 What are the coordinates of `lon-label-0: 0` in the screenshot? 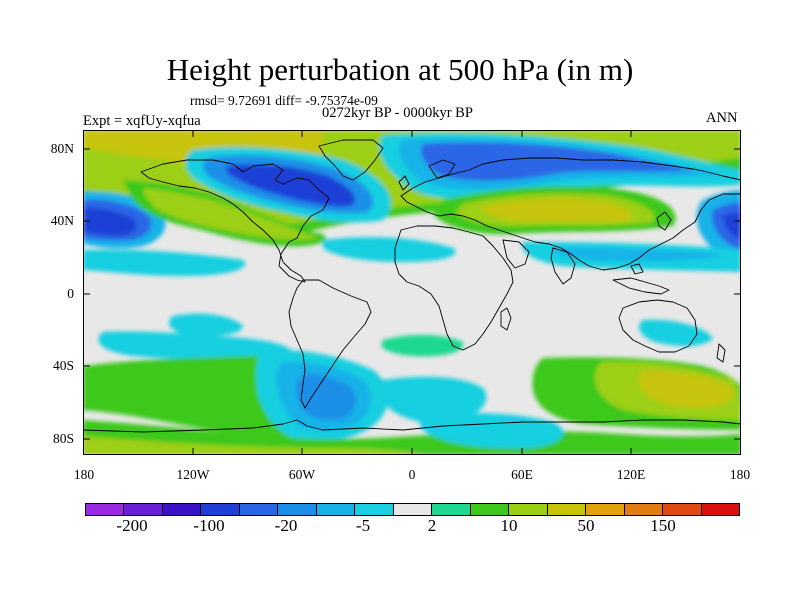 It's located at (412, 474).